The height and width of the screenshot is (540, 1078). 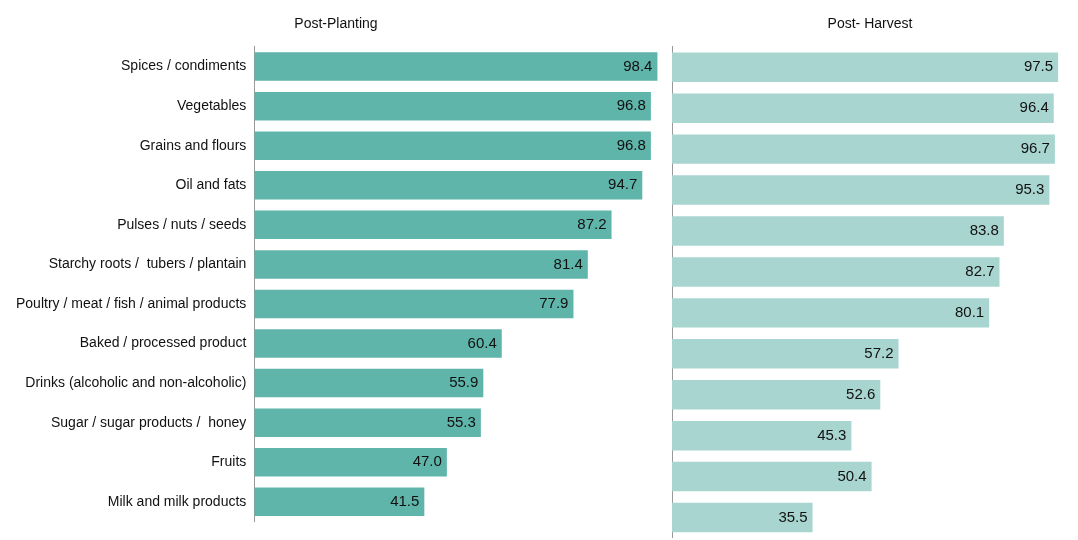 I want to click on y-tick-label: Oil and fats, so click(x=211, y=184).